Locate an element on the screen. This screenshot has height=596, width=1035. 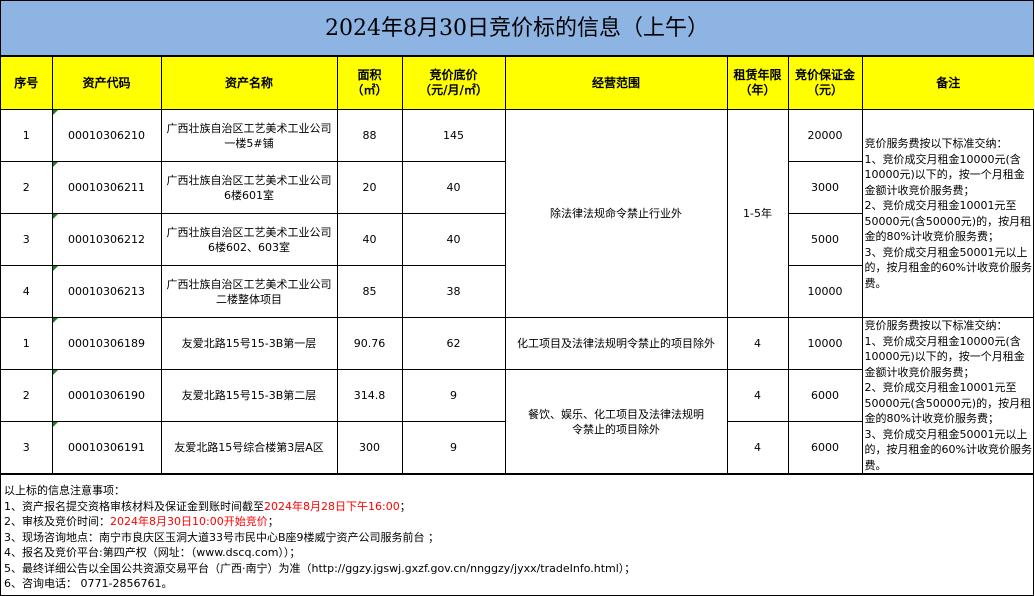
cell-code: 00010306213 is located at coordinates (106, 291).